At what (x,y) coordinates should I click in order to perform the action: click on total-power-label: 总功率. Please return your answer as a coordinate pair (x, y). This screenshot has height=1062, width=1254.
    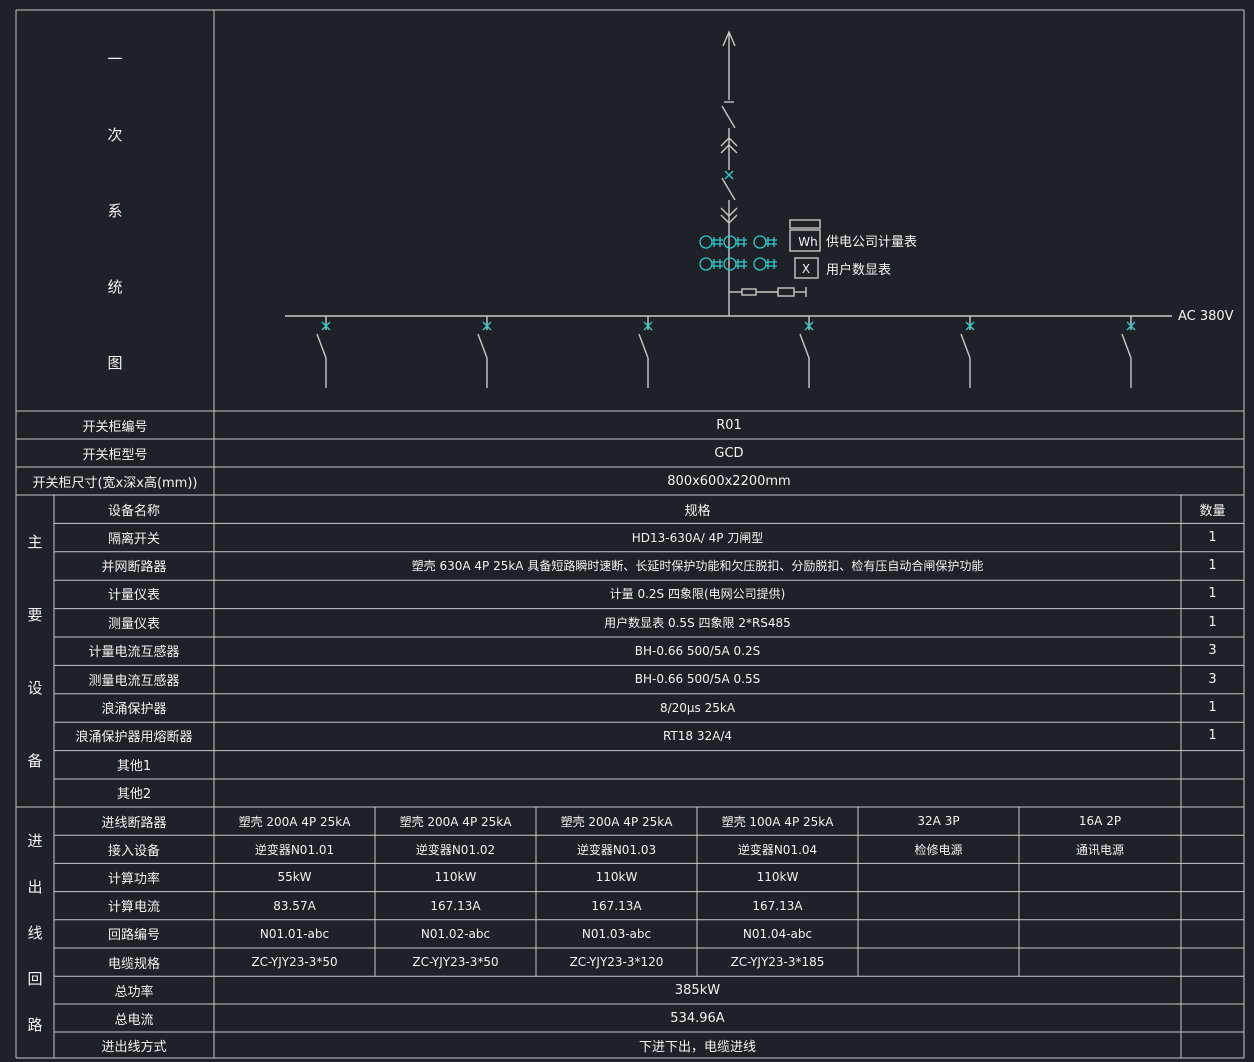
    Looking at the image, I should click on (134, 992).